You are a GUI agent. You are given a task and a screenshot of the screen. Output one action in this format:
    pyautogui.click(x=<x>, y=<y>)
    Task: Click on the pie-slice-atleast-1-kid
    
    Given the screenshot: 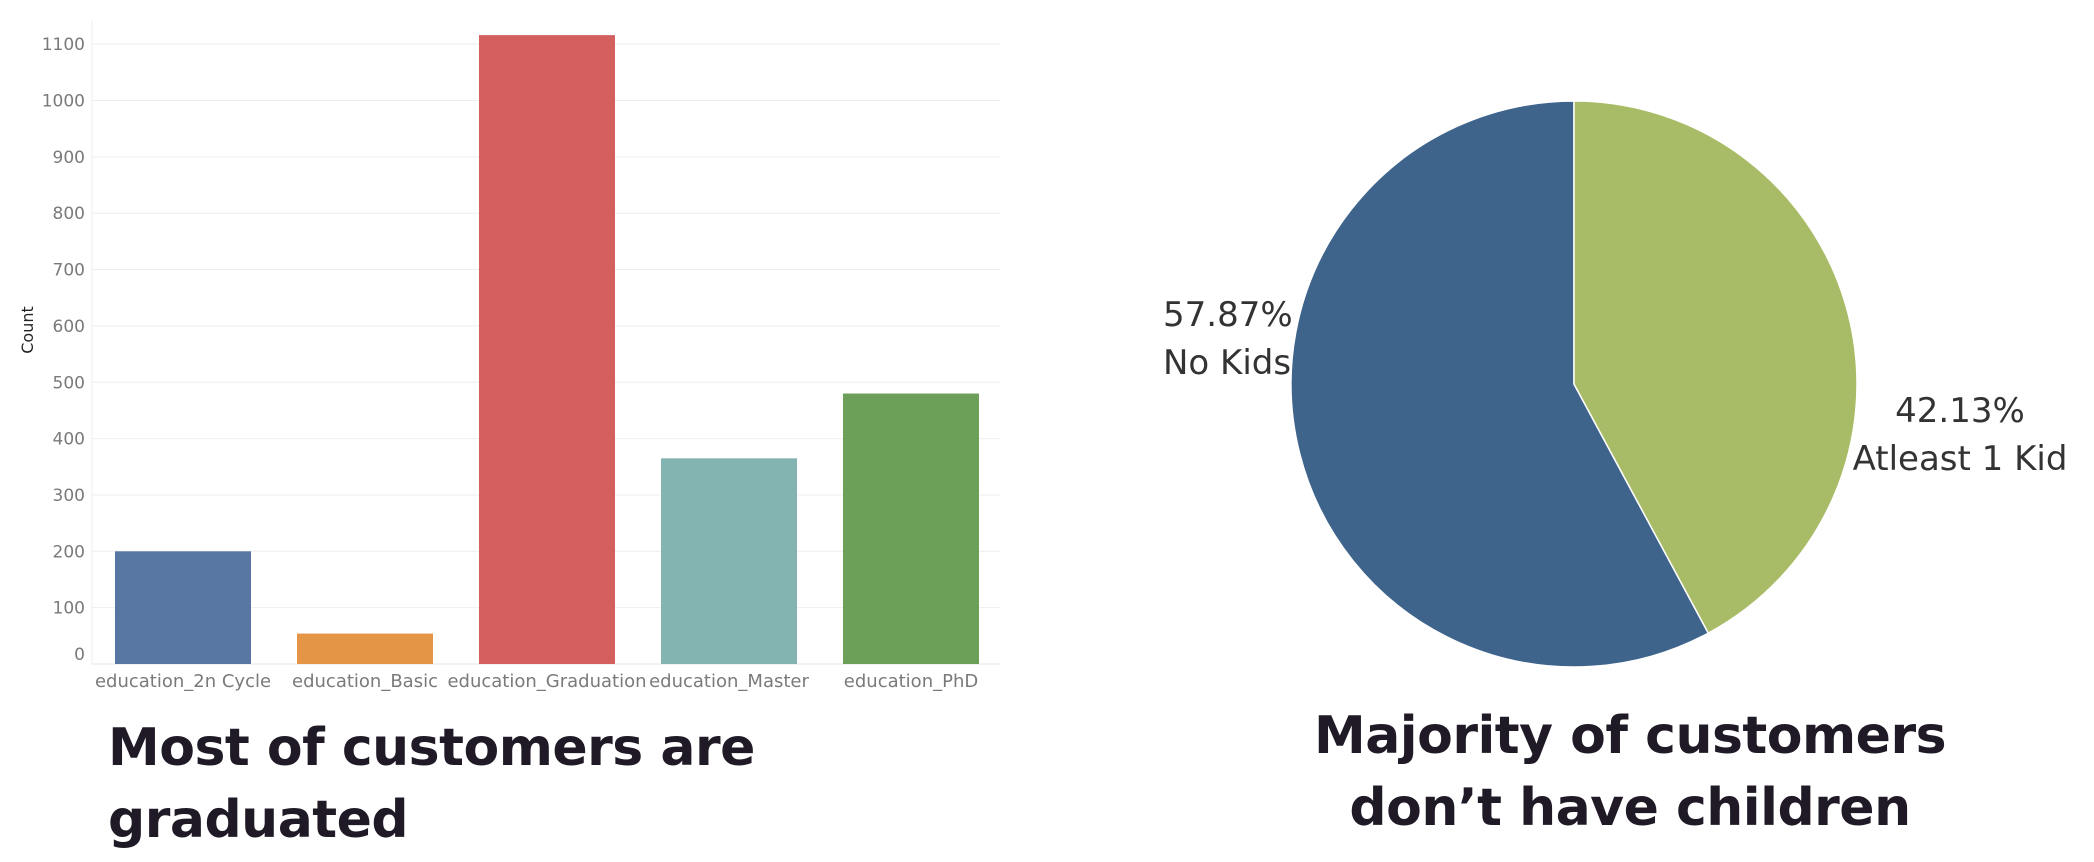 What is the action you would take?
    pyautogui.click(x=1715, y=367)
    